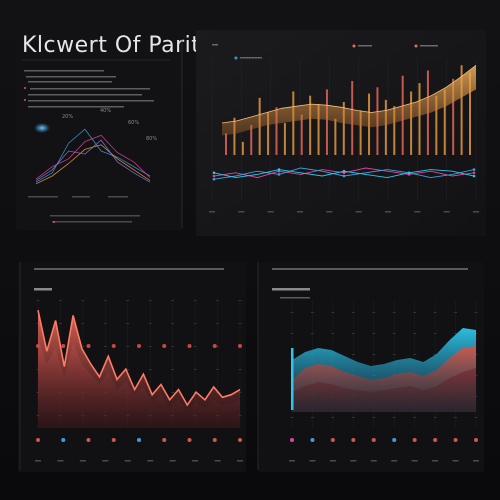 The image size is (500, 500). Describe the element at coordinates (109, 125) in the screenshot. I see `radial-annotations: 20% 40% 60% 80%` at that location.